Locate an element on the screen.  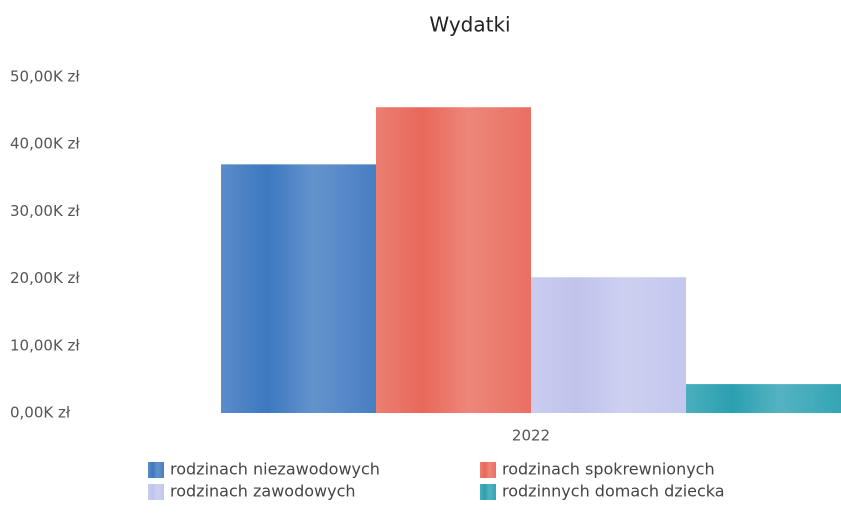
chart-title: Wydatki is located at coordinates (469, 25).